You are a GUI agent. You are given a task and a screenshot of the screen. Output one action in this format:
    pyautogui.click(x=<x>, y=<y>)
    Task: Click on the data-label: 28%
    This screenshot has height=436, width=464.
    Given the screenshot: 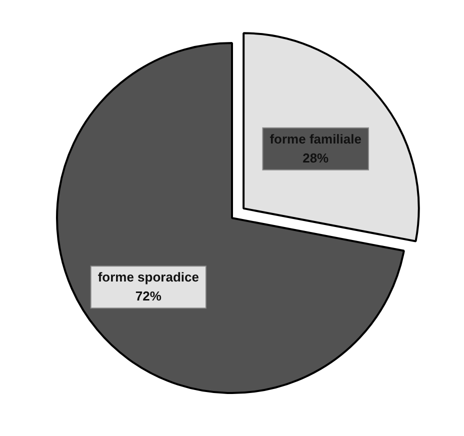 What is the action you would take?
    pyautogui.click(x=316, y=158)
    